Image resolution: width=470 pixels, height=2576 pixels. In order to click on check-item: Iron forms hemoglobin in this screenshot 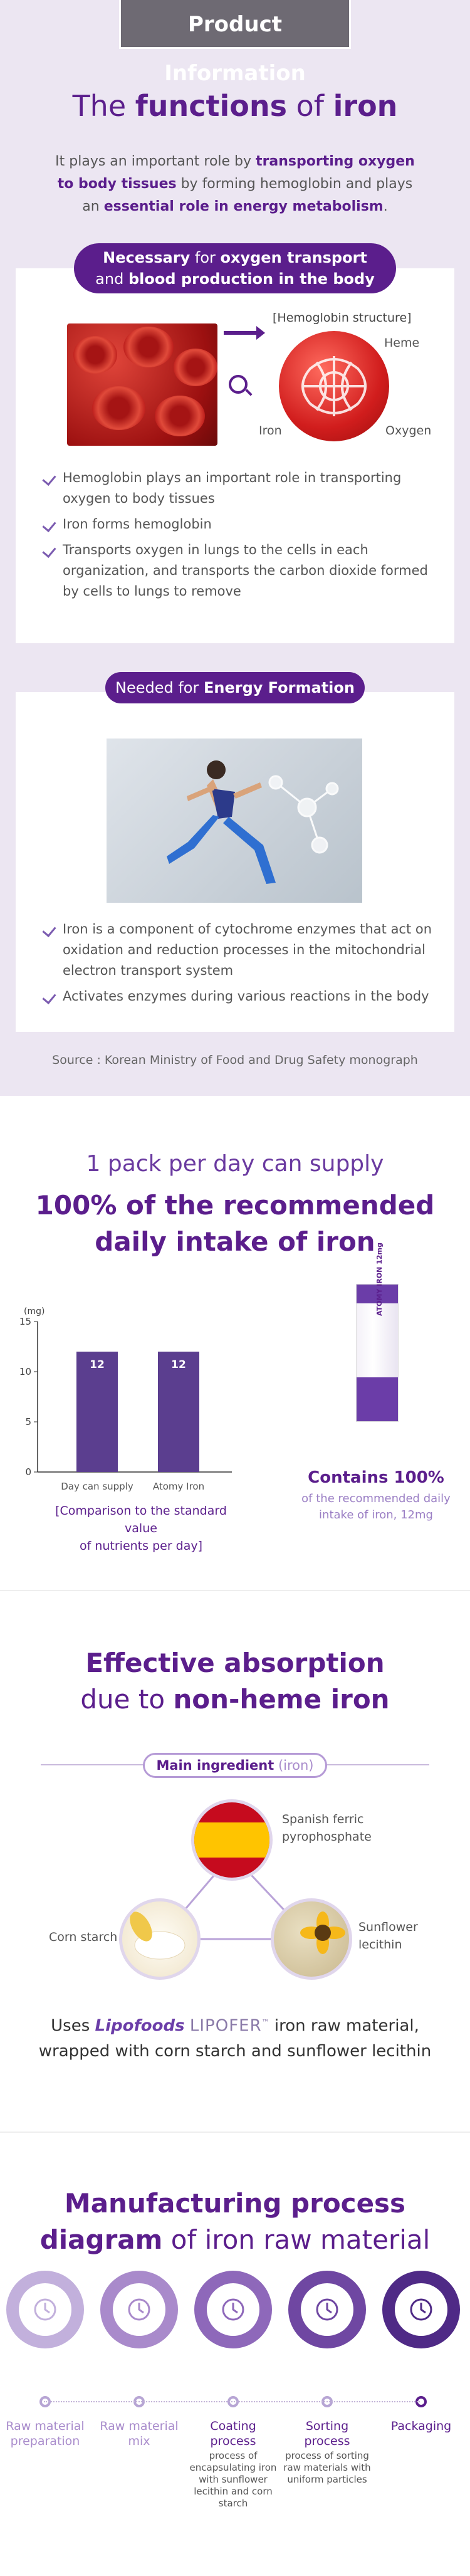, I will do `click(238, 524)`.